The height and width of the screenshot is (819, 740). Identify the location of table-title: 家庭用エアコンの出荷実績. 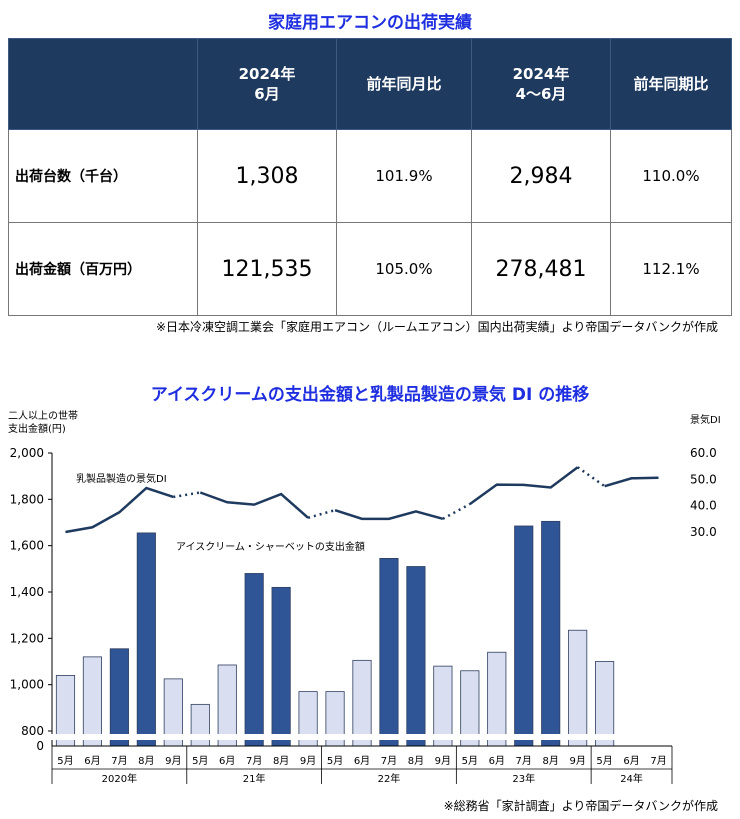
(370, 23).